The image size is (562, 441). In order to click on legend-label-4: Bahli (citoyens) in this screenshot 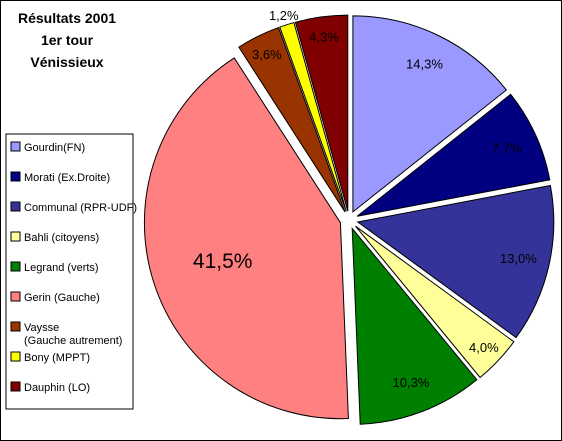, I will do `click(61, 238)`.